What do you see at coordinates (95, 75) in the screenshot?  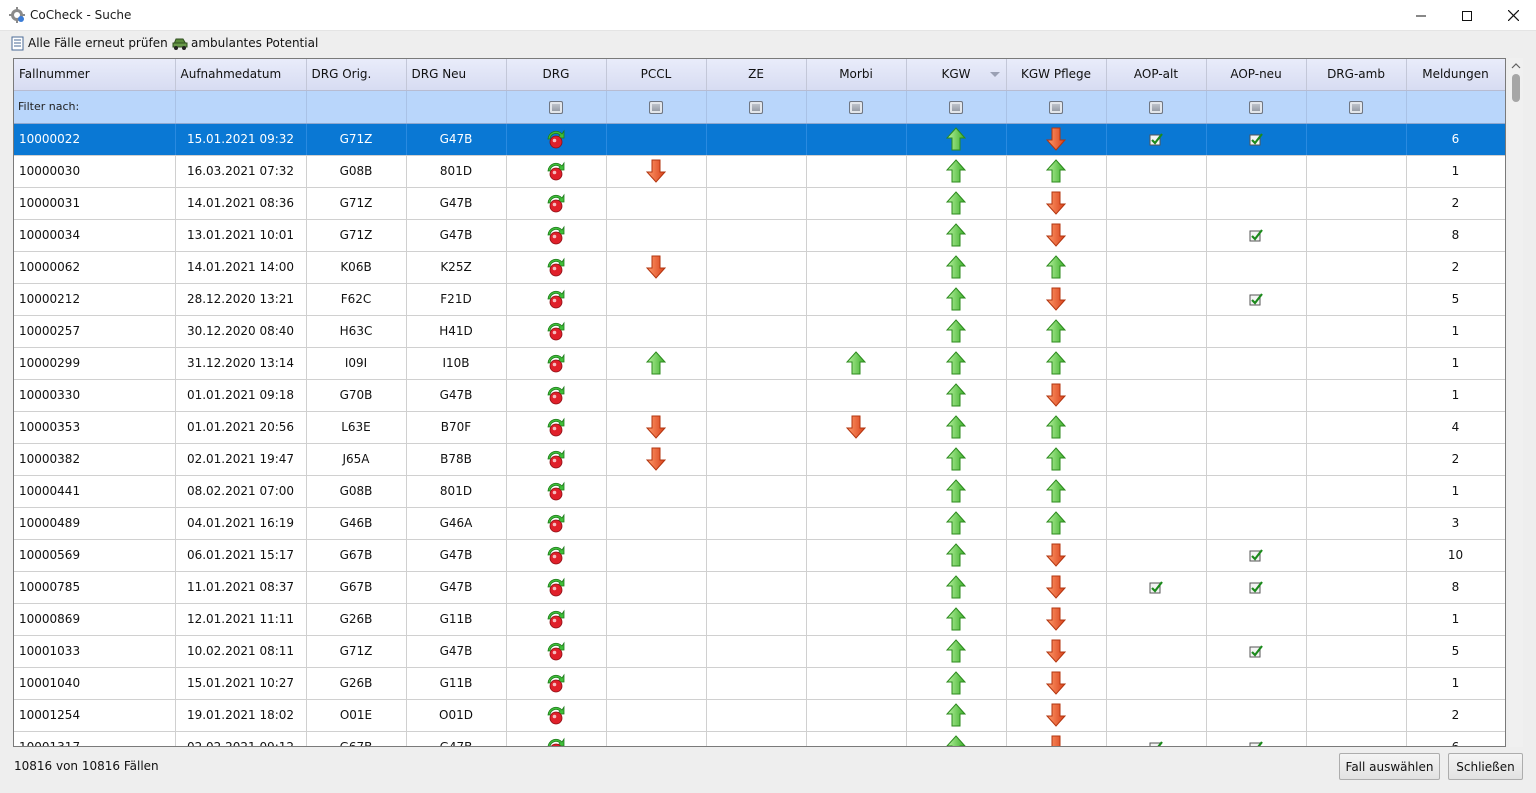 I see `column-header-fallnummer: Fallnummer` at bounding box center [95, 75].